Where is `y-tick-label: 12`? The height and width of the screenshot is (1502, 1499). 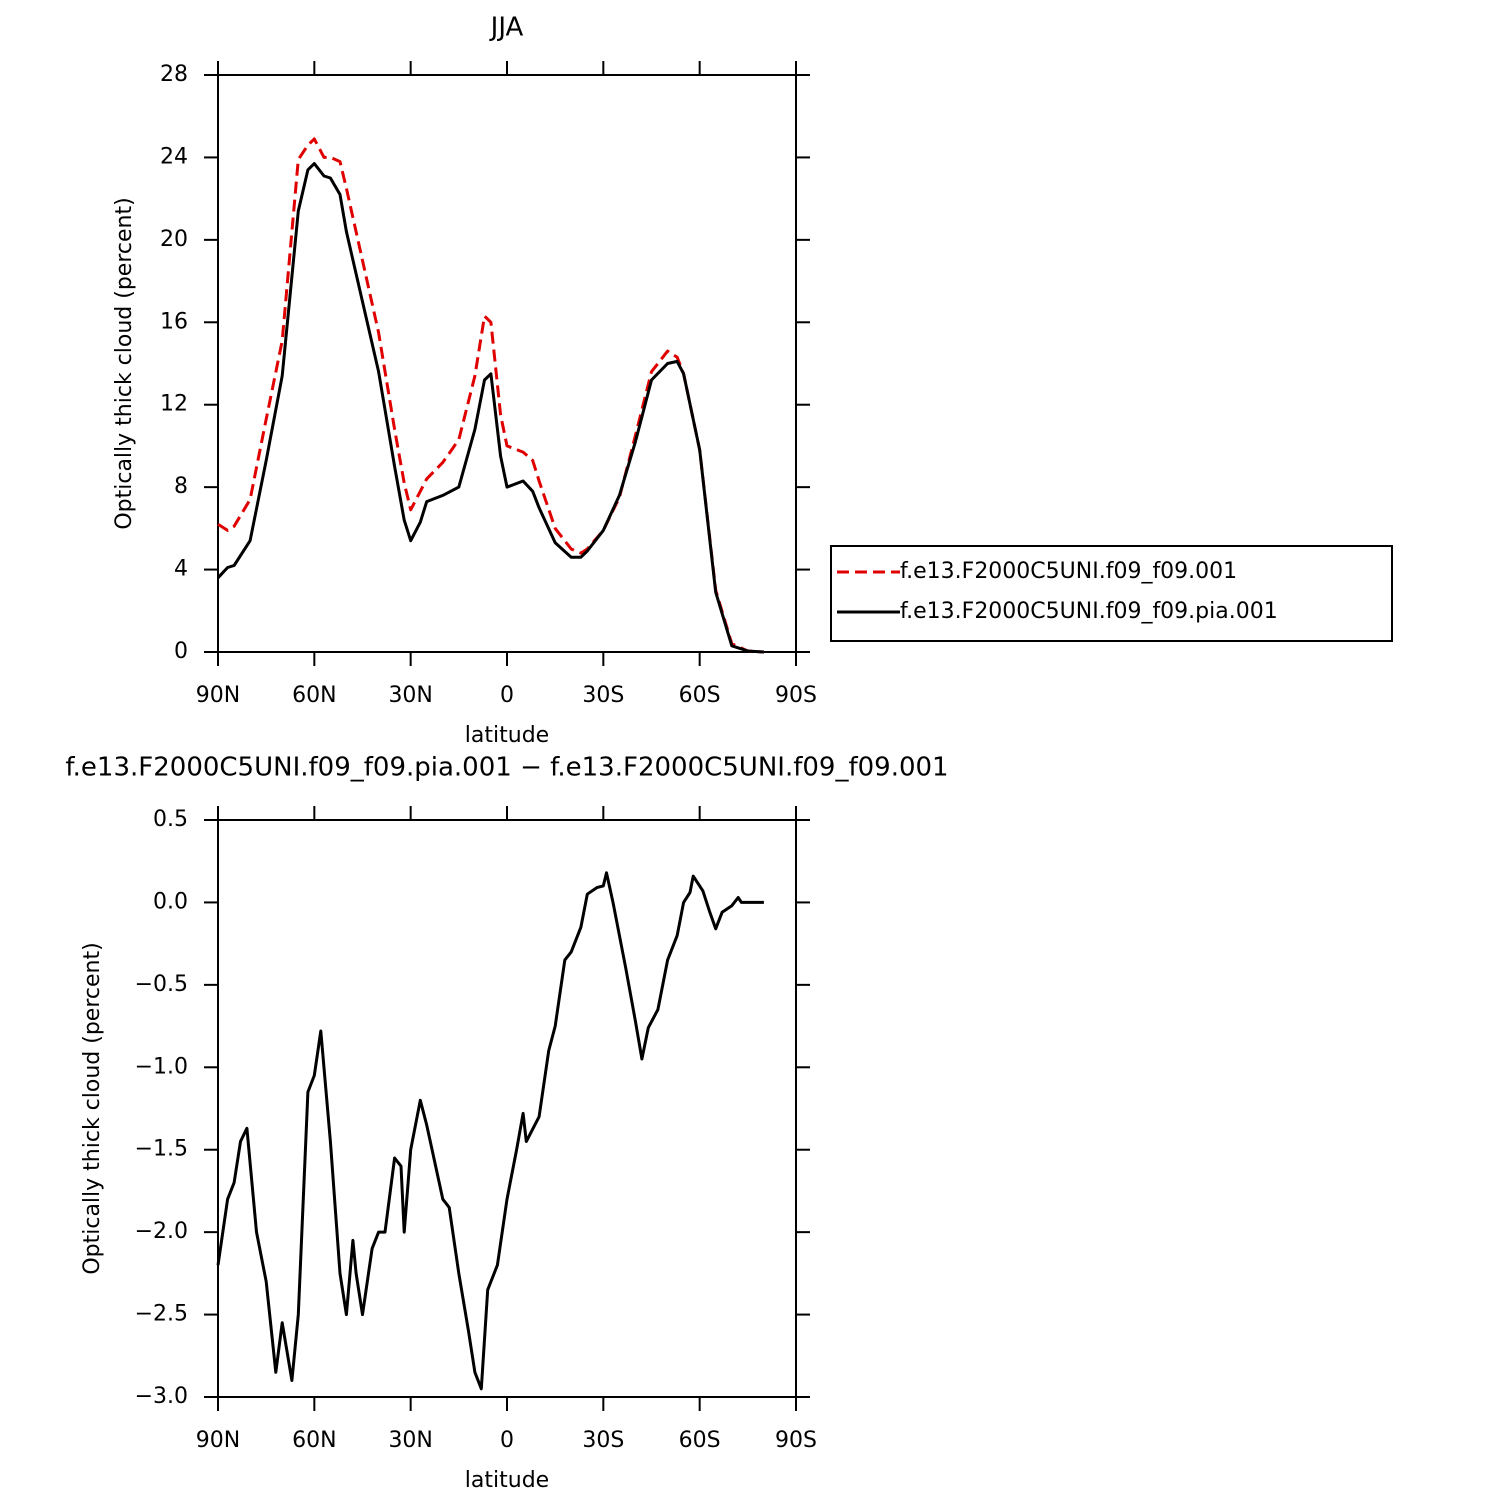 y-tick-label: 12 is located at coordinates (174, 404).